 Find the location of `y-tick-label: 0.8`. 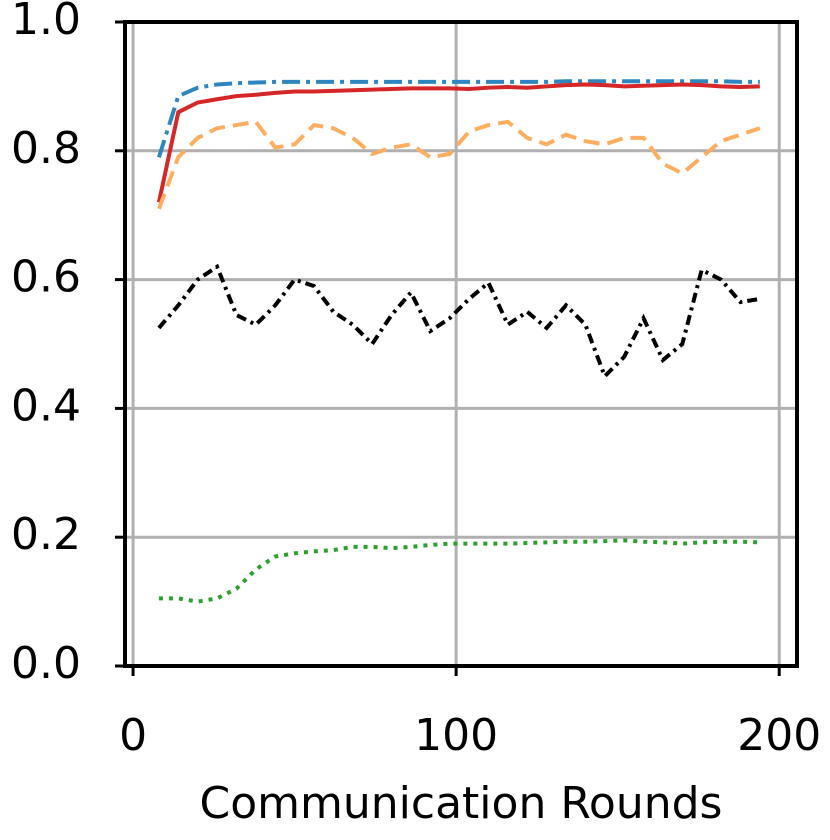

y-tick-label: 0.8 is located at coordinates (46, 148).